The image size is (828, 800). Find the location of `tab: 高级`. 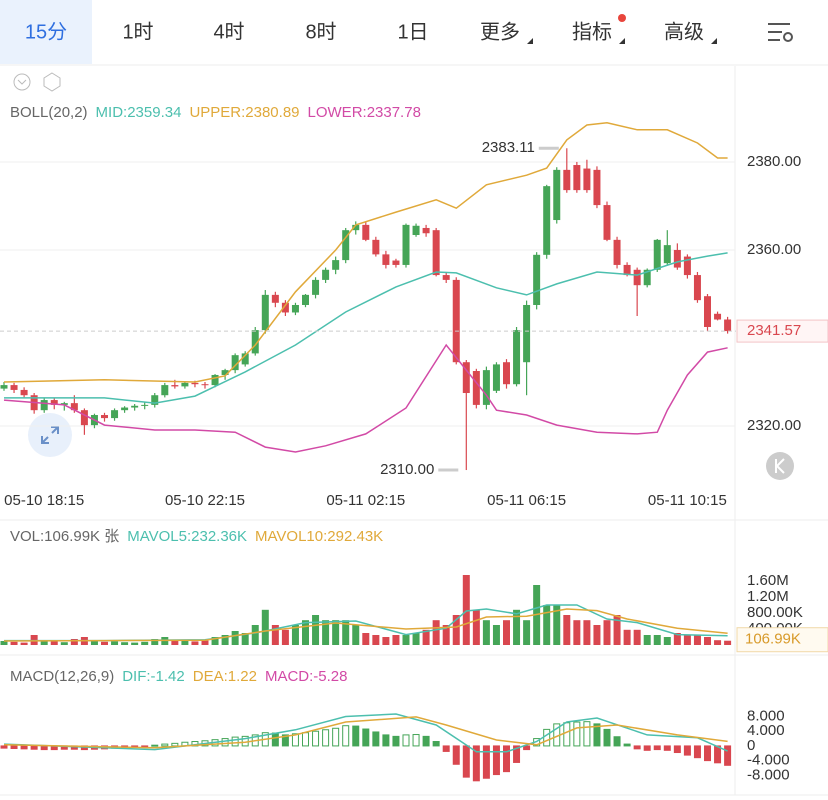

tab: 高级 is located at coordinates (684, 31).